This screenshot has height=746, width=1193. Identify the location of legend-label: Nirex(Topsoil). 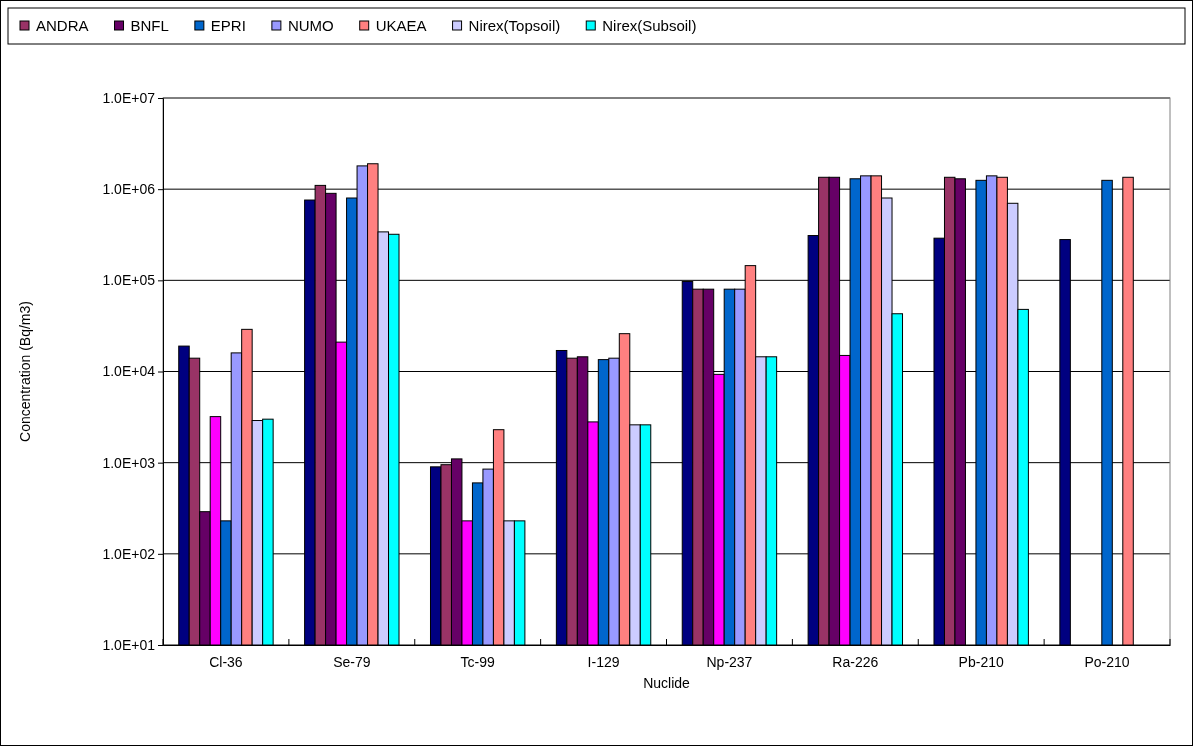
(514, 25).